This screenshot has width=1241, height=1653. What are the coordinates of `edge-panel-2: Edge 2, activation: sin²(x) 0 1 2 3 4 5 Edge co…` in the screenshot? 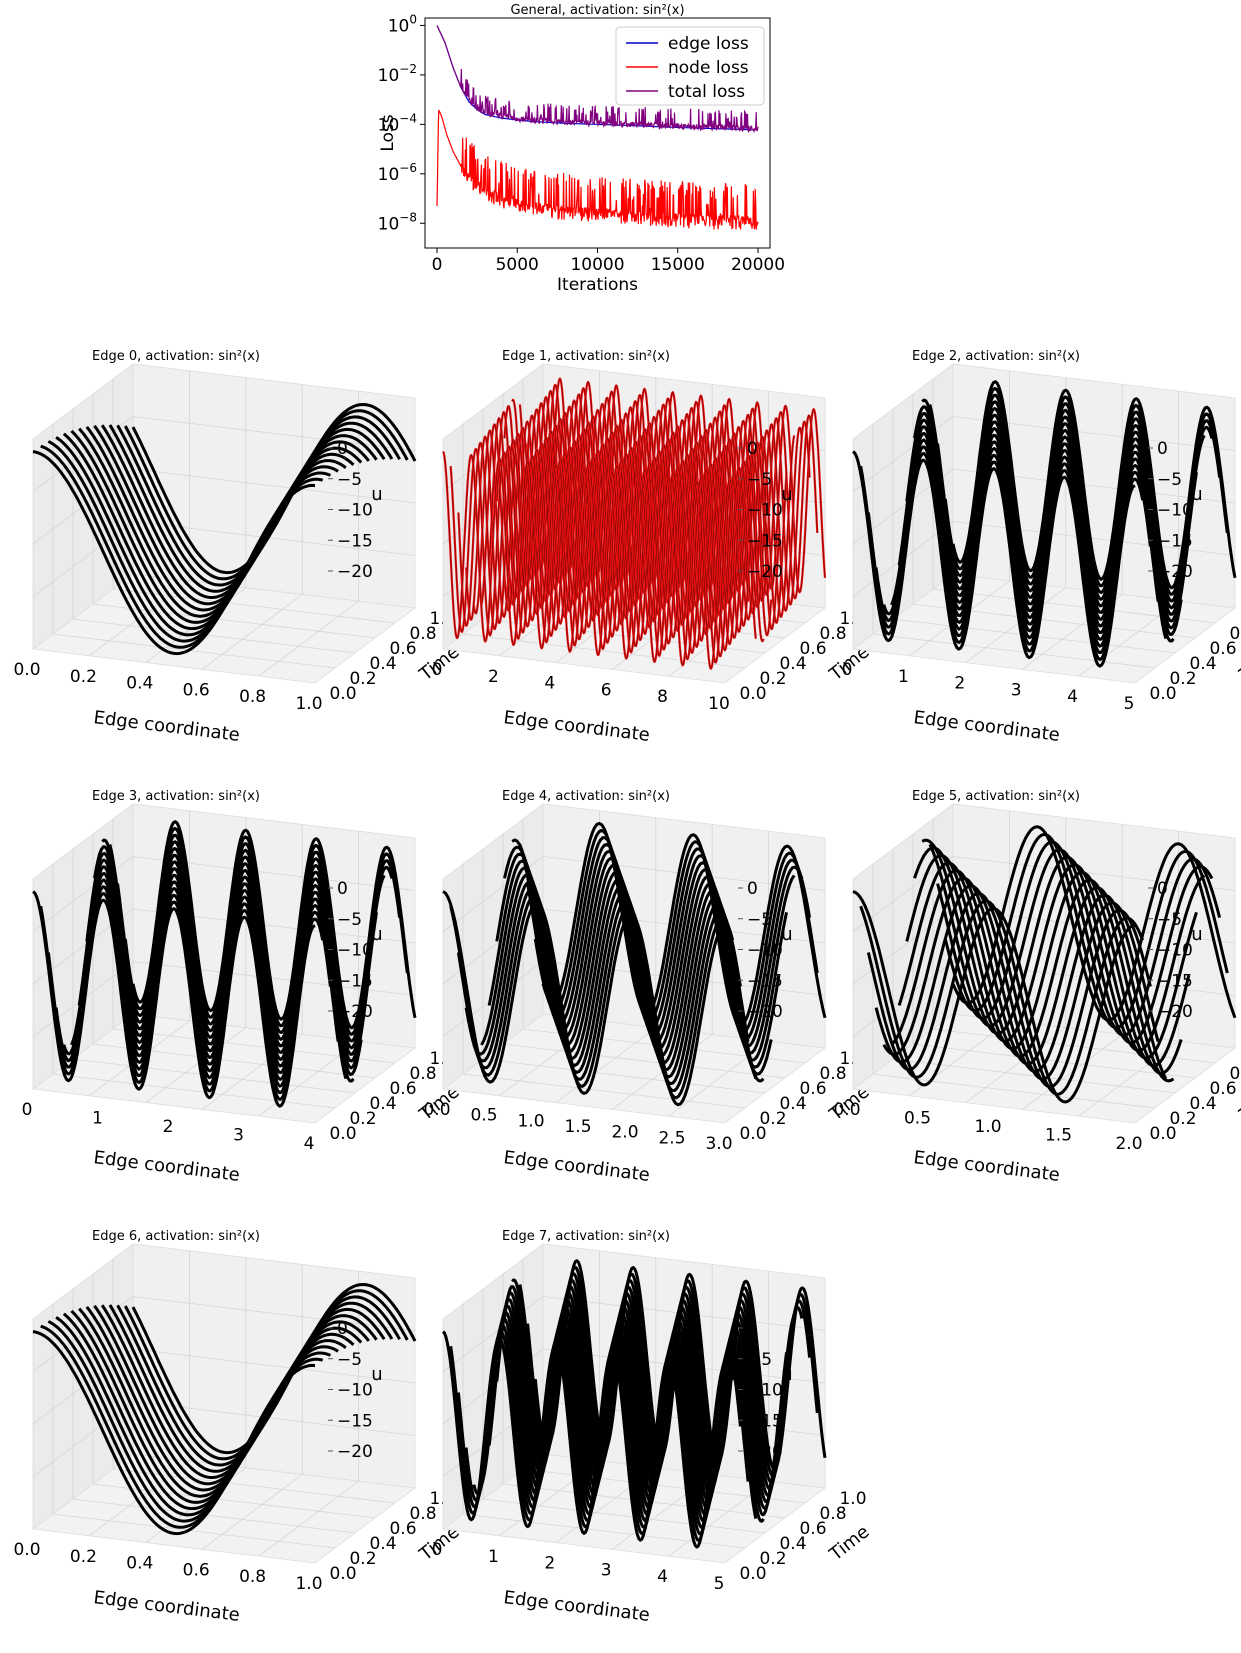 It's located at (1041, 547).